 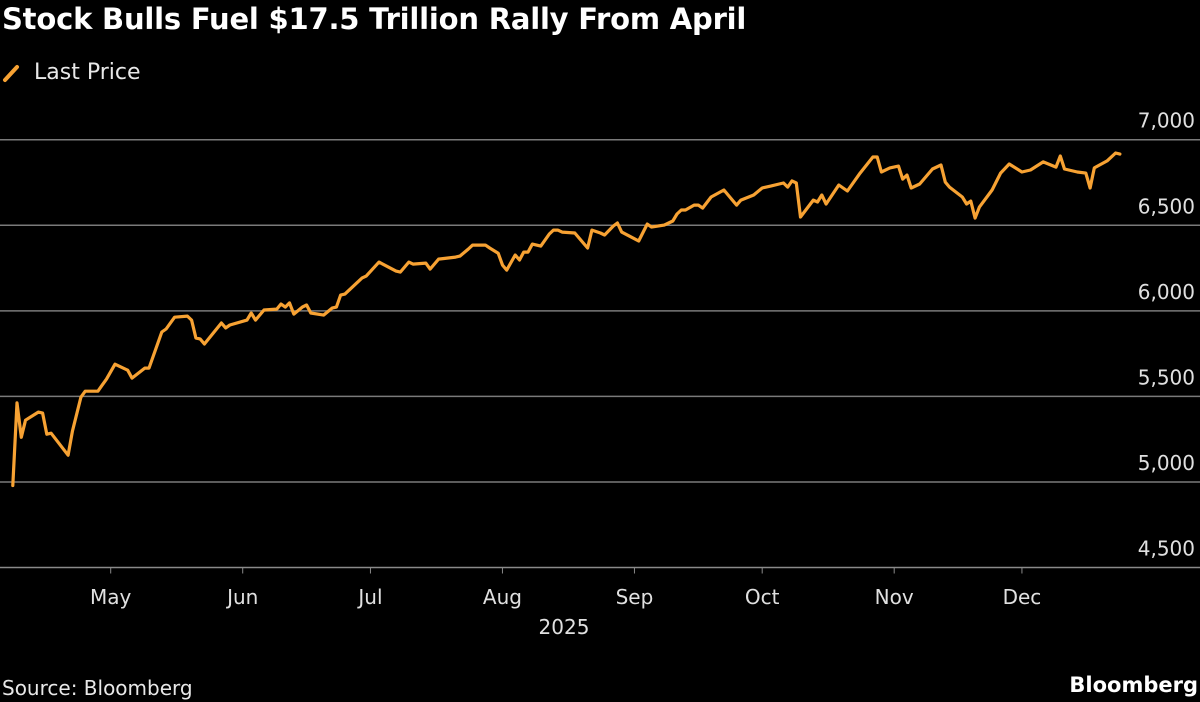 What do you see at coordinates (502, 597) in the screenshot?
I see `x-tick-label: Aug` at bounding box center [502, 597].